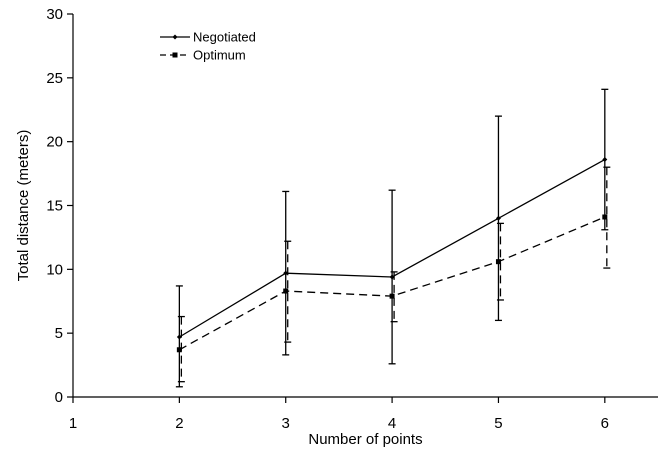 The height and width of the screenshot is (452, 664). I want to click on x-tick-label: 2, so click(179, 423).